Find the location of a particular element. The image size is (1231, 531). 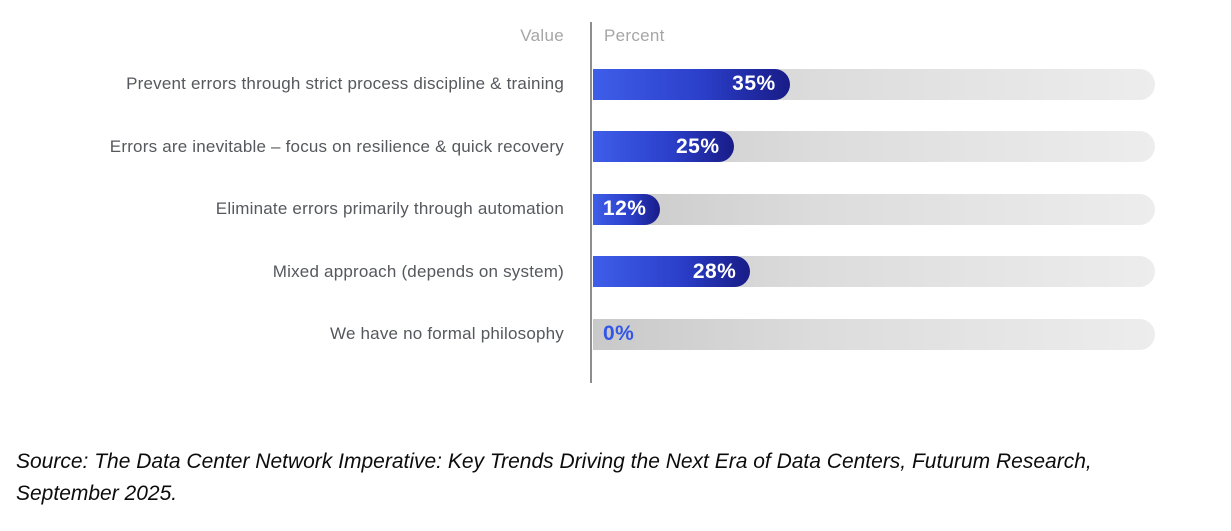

bar-track: 28% is located at coordinates (874, 272).